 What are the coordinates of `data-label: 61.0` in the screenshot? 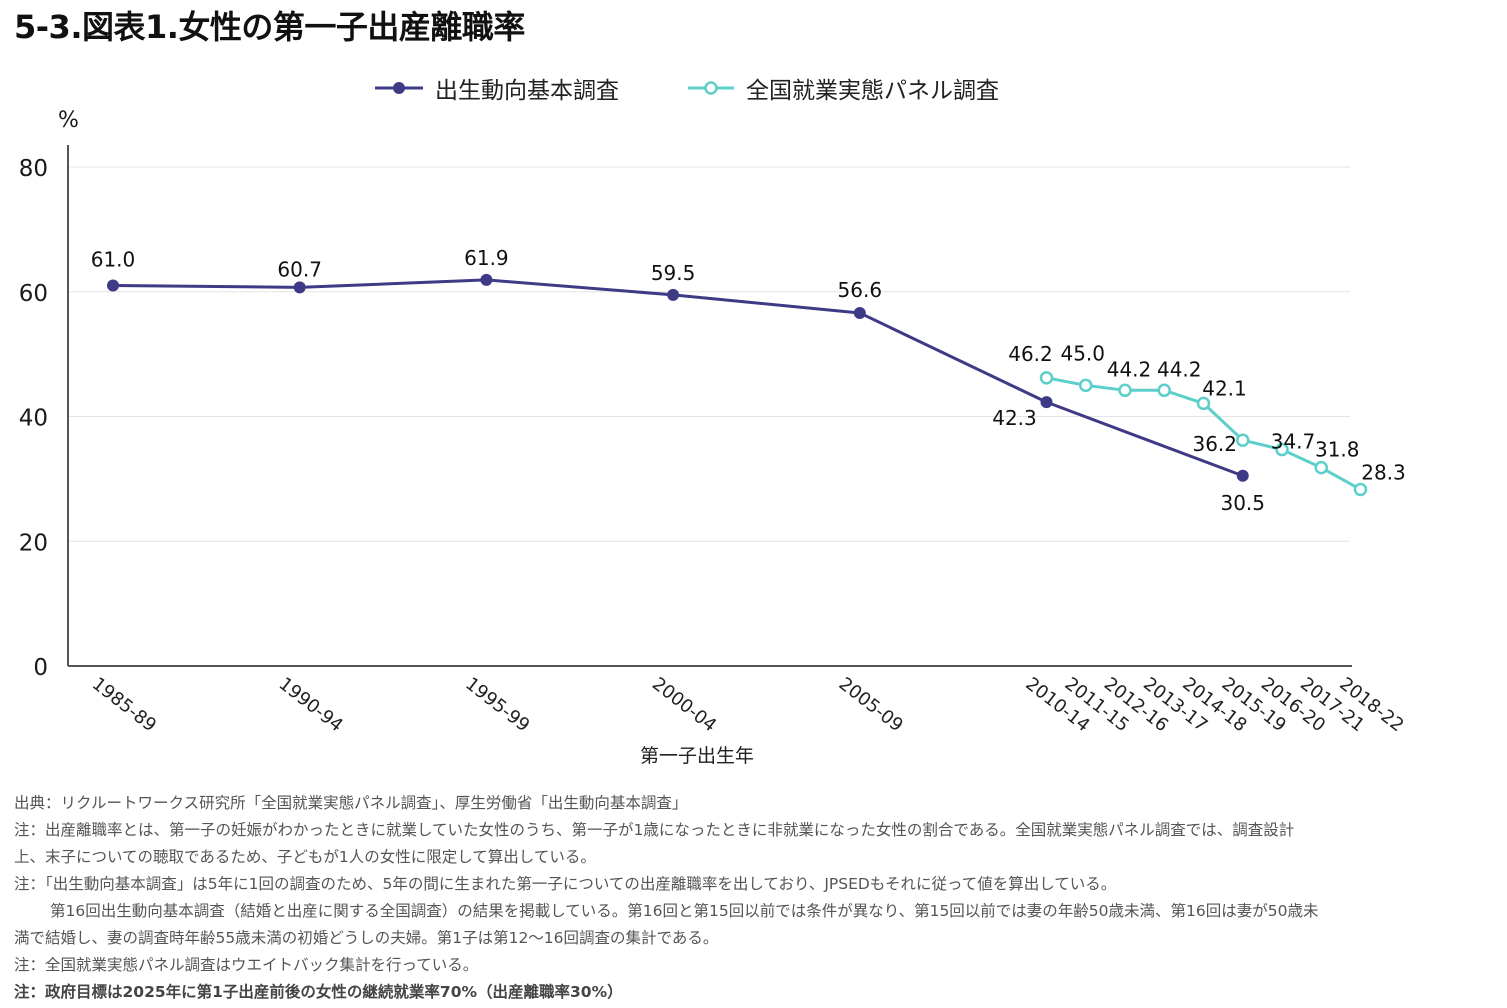 It's located at (113, 260).